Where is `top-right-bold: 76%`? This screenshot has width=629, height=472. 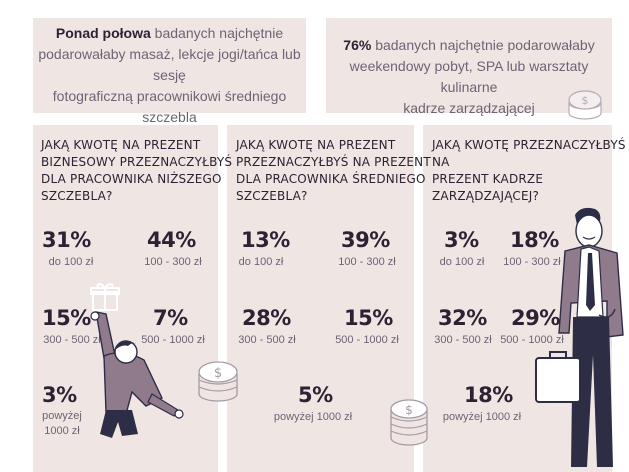
top-right-bold: 76% is located at coordinates (357, 45).